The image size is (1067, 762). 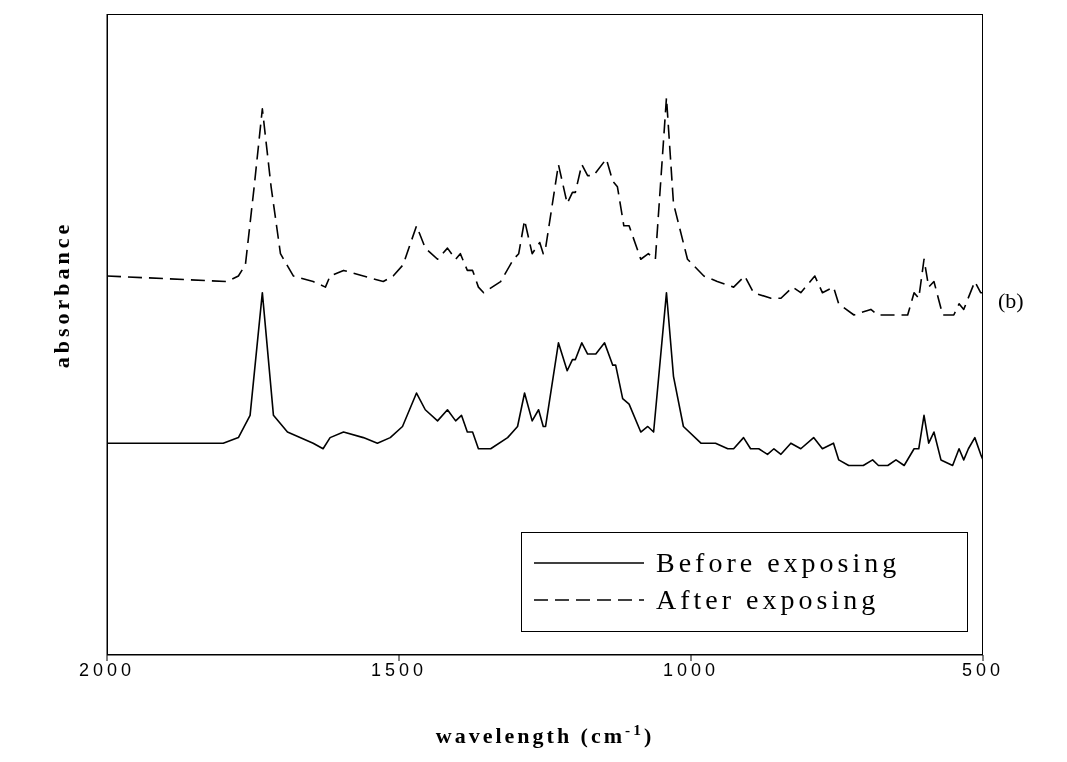 What do you see at coordinates (691, 669) in the screenshot?
I see `x-tick-label: 1000` at bounding box center [691, 669].